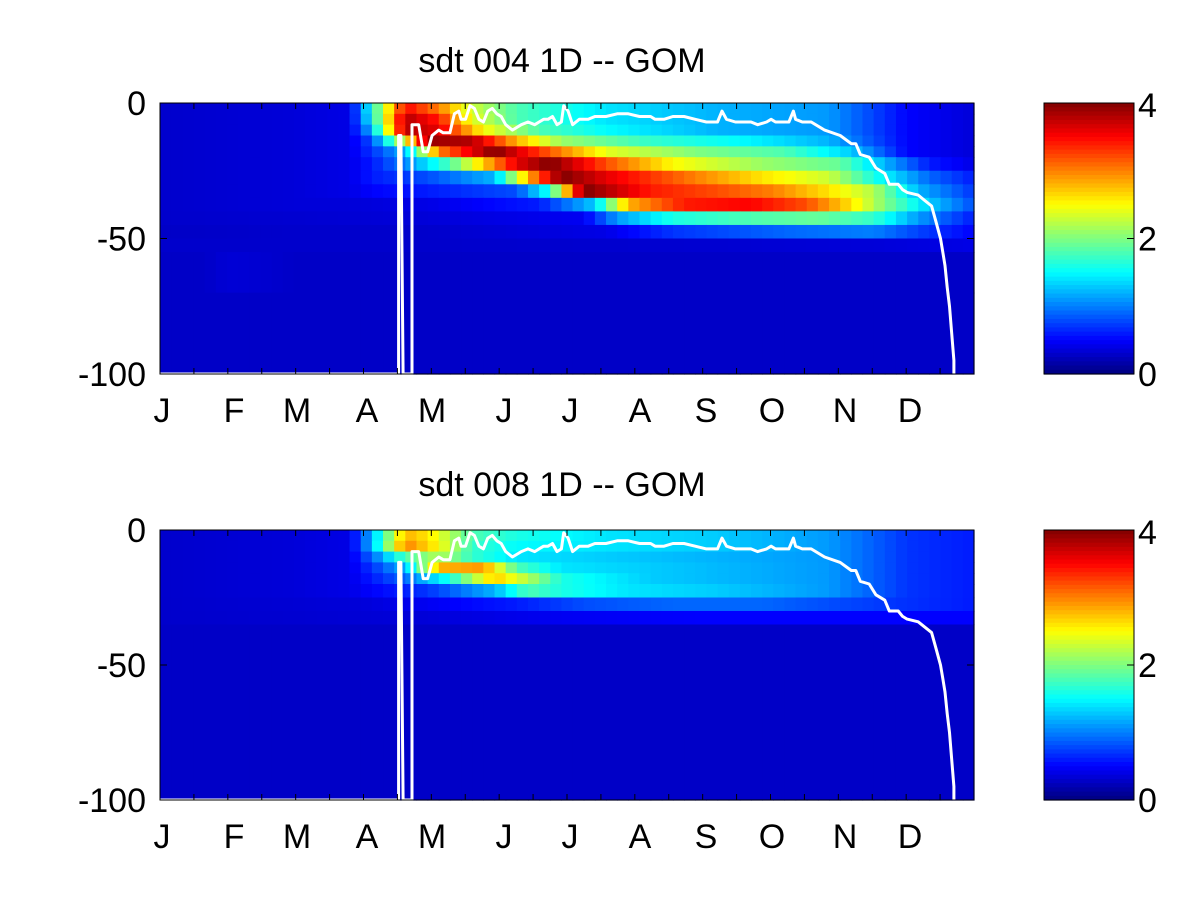  Describe the element at coordinates (910, 411) in the screenshot. I see `x-tick-label: D` at that location.